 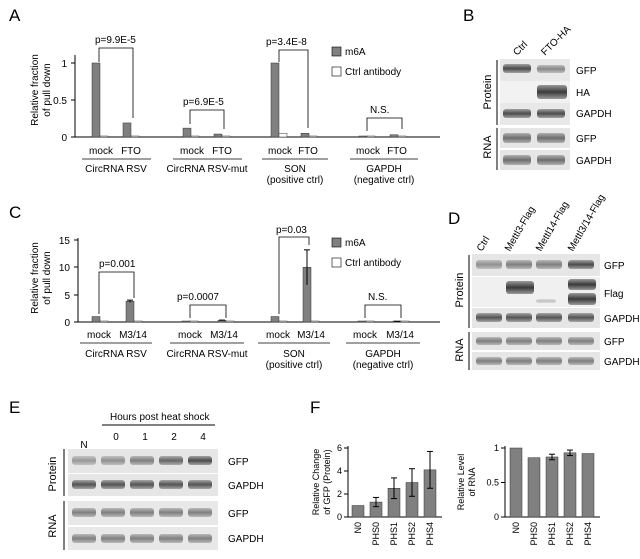 I want to click on y-tick-label: 6, so click(x=339, y=448).